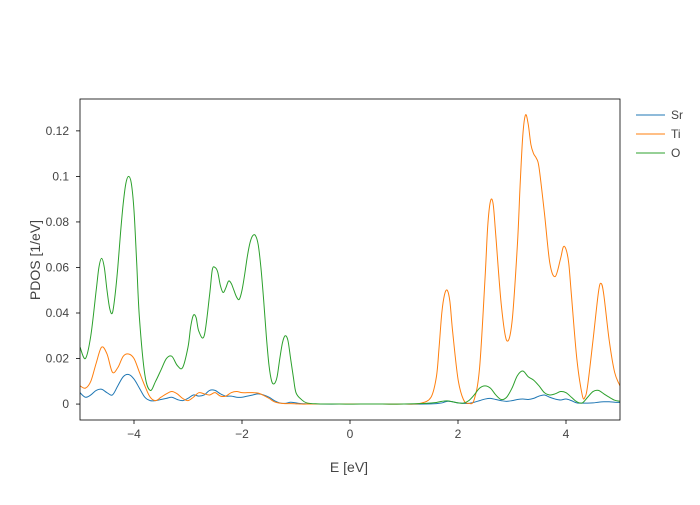 This screenshot has width=700, height=505. I want to click on x-axis-label: E [eV], so click(349, 467).